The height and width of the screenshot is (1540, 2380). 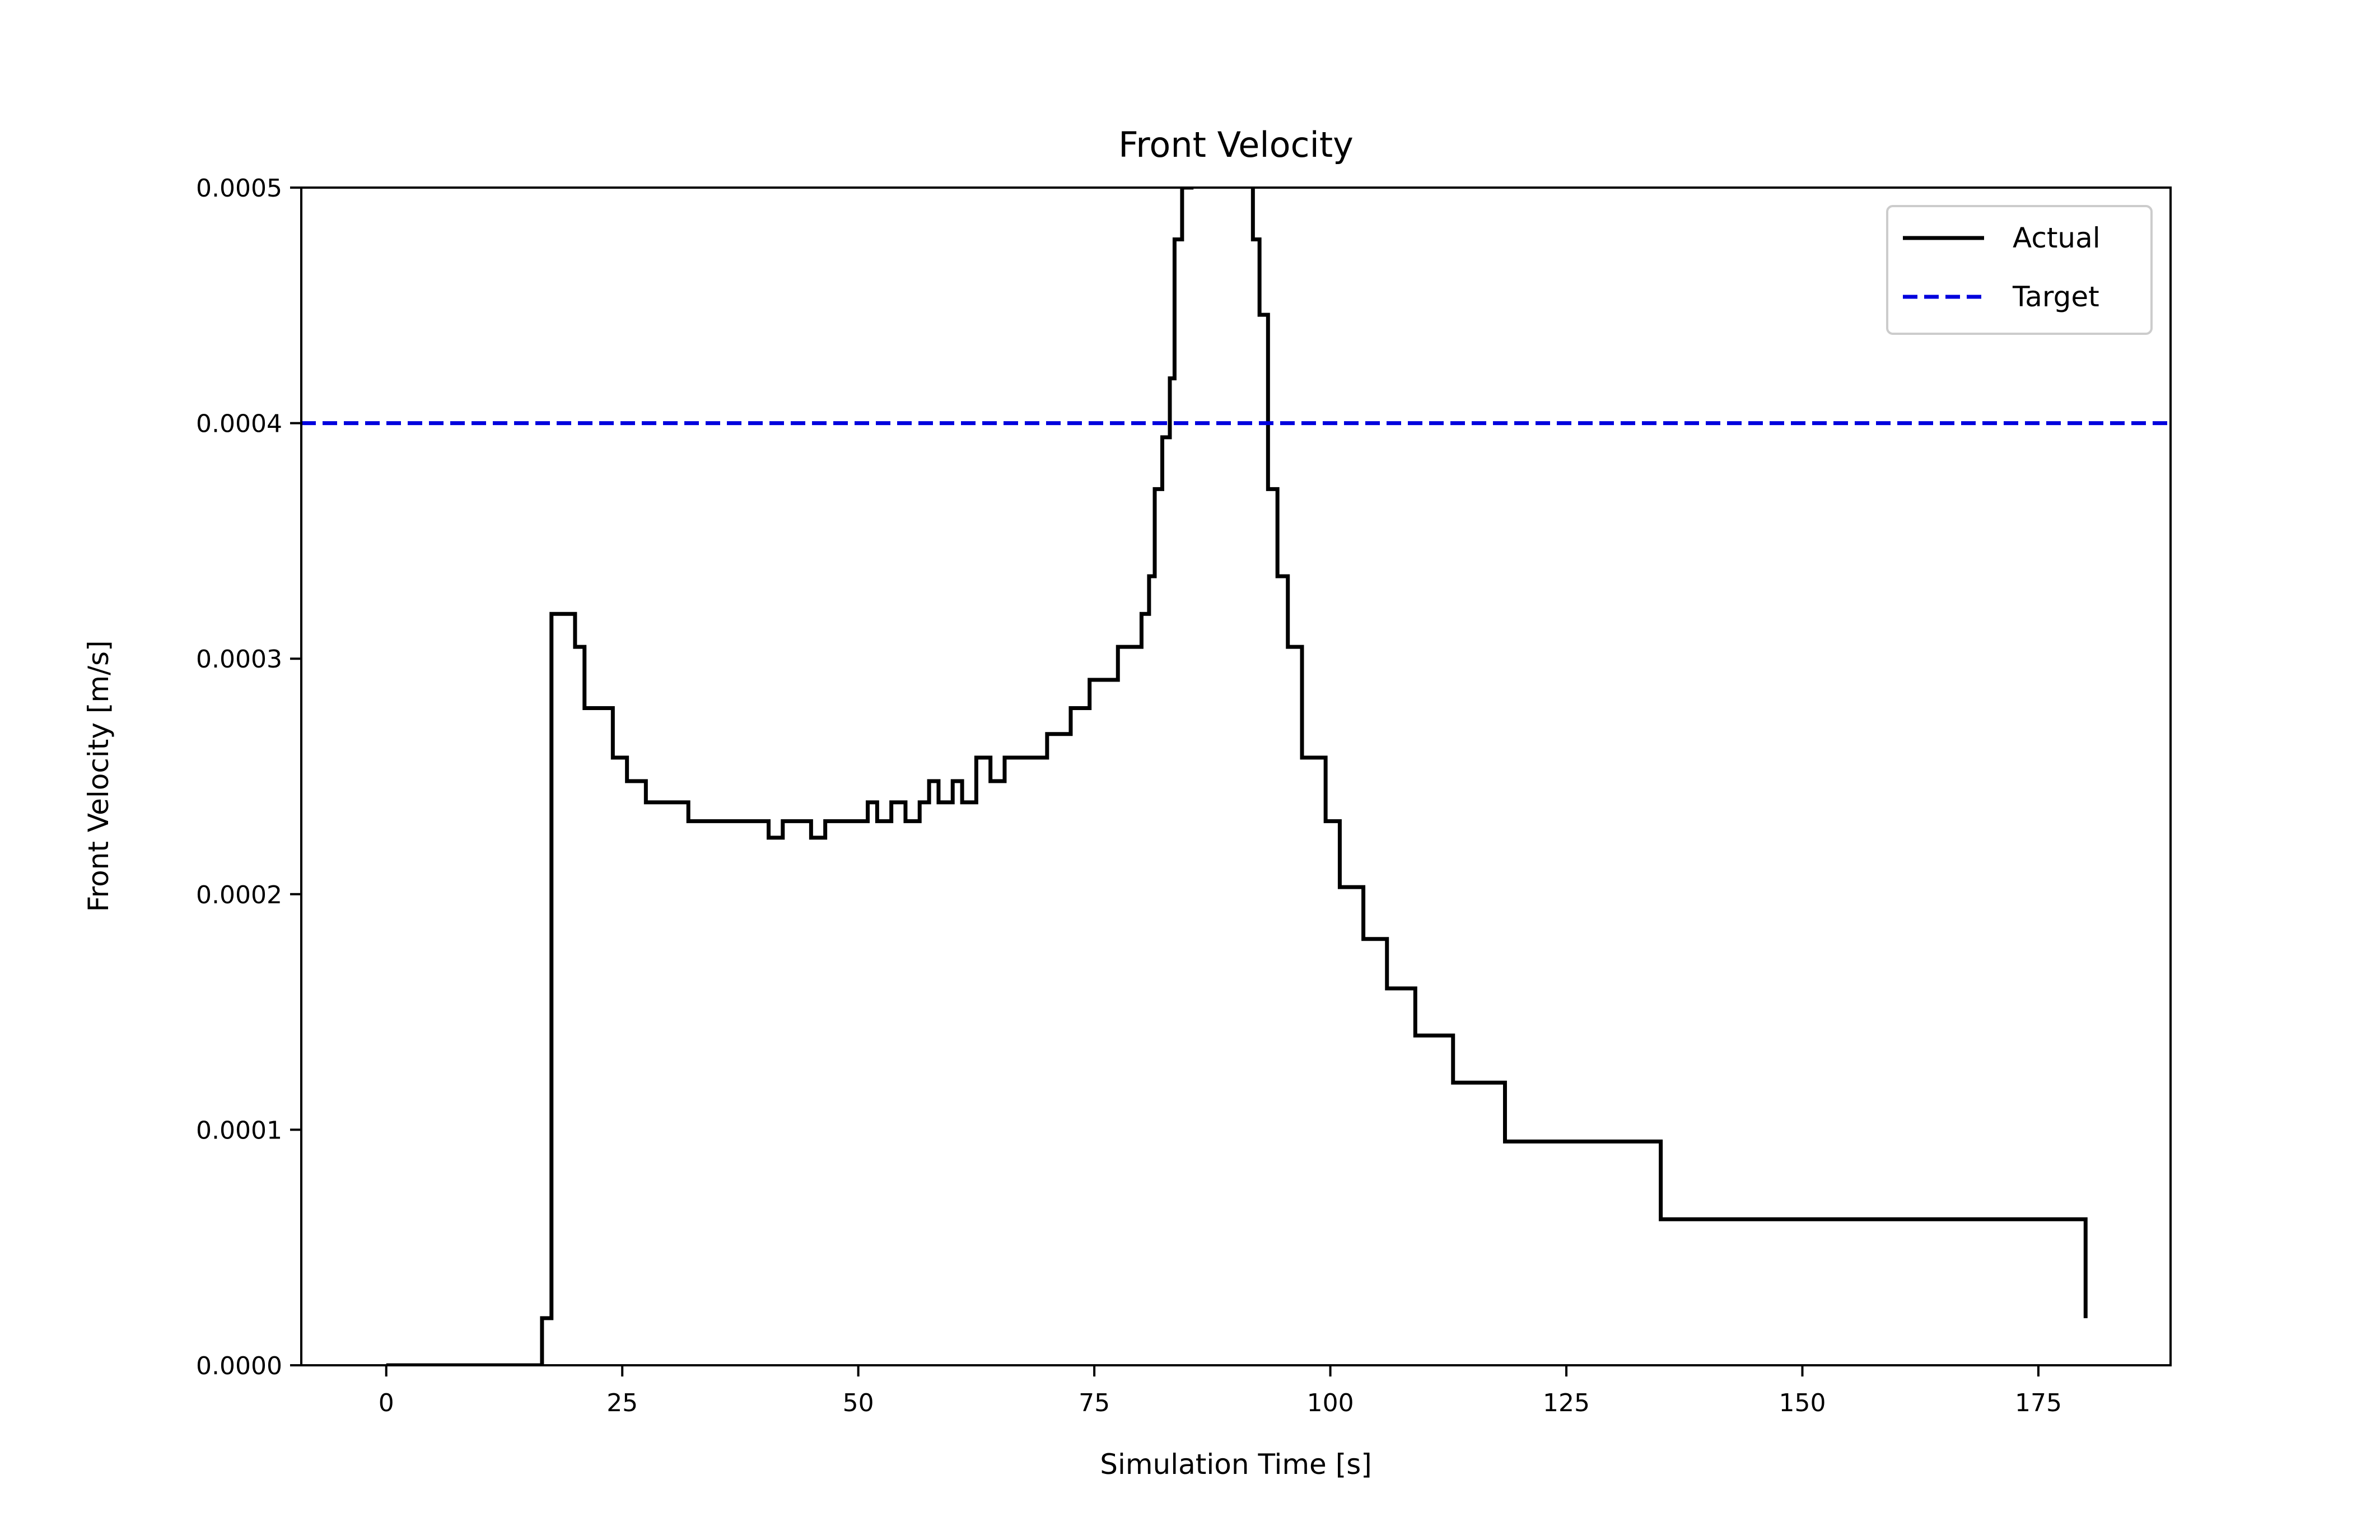 I want to click on chart-title: Front Velocity, so click(x=1236, y=144).